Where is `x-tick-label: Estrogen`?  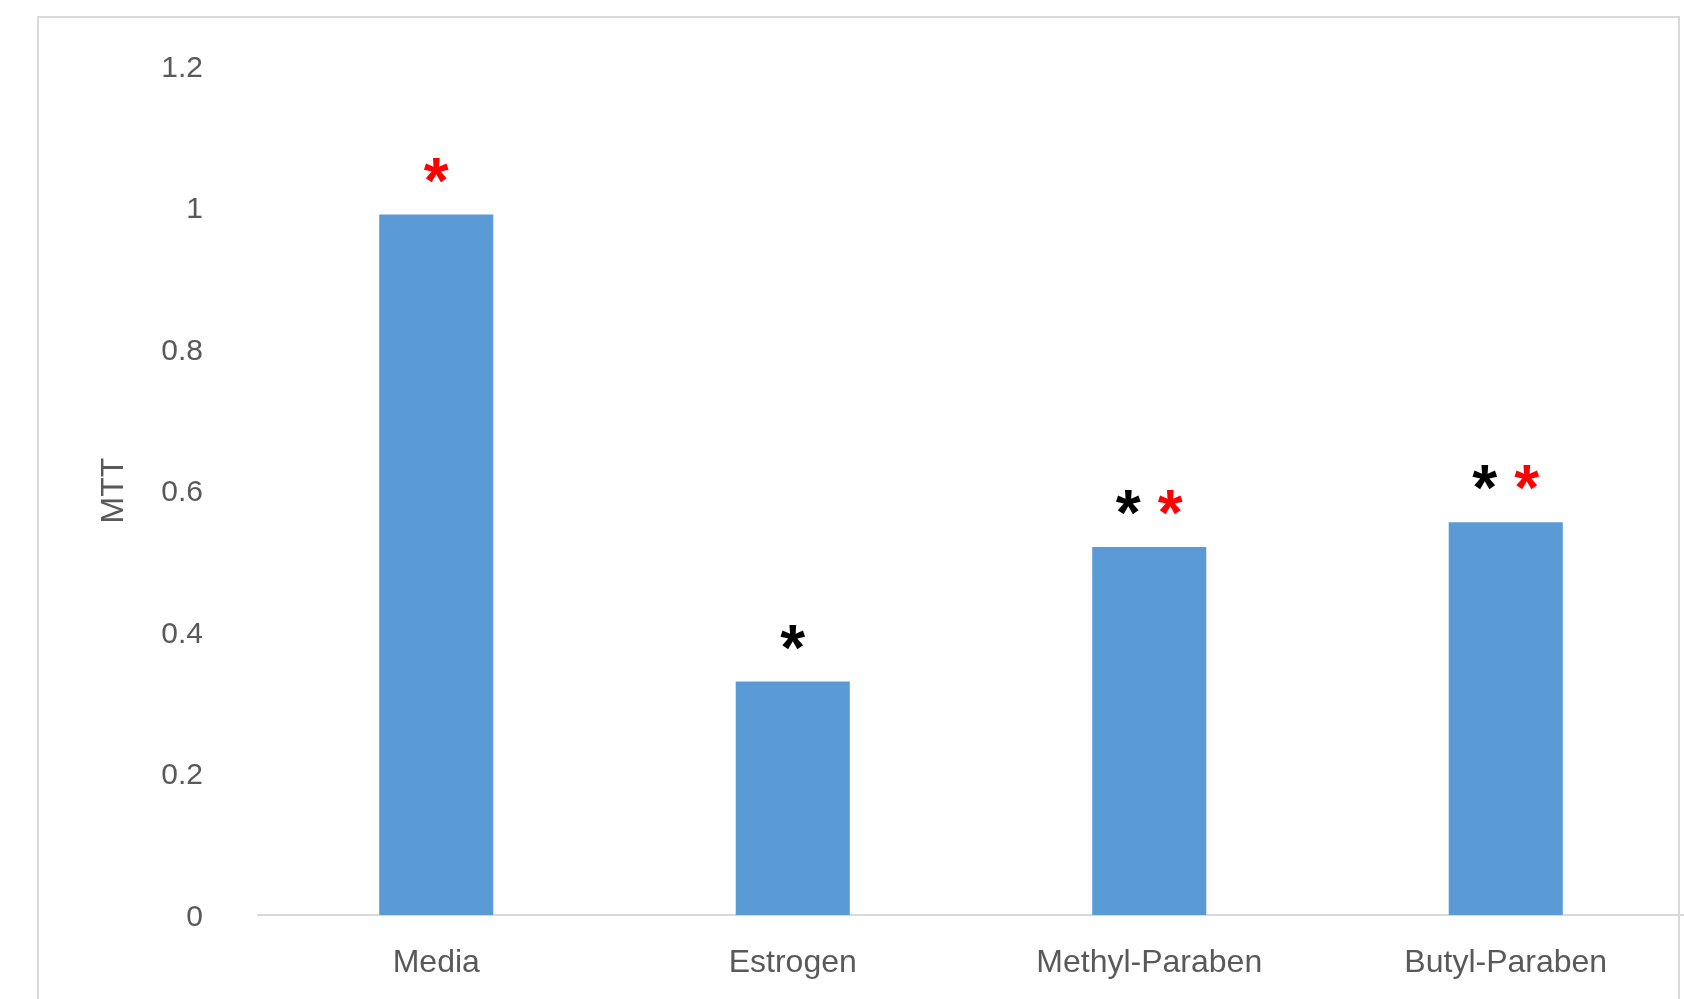 x-tick-label: Estrogen is located at coordinates (792, 961).